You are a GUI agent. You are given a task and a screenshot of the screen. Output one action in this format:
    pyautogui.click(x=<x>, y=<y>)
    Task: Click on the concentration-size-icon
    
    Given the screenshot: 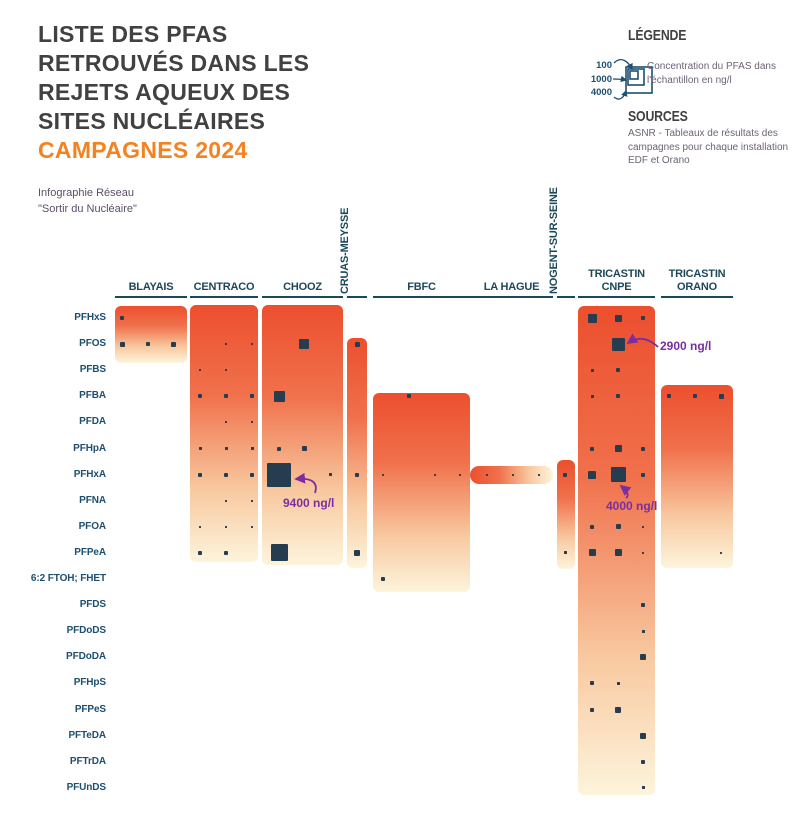 What is the action you would take?
    pyautogui.click(x=632, y=79)
    